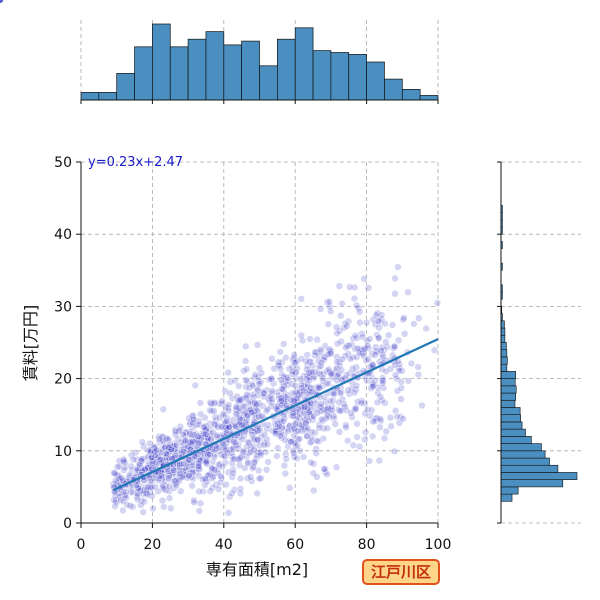  I want to click on y-tick-label: 0, so click(67, 524).